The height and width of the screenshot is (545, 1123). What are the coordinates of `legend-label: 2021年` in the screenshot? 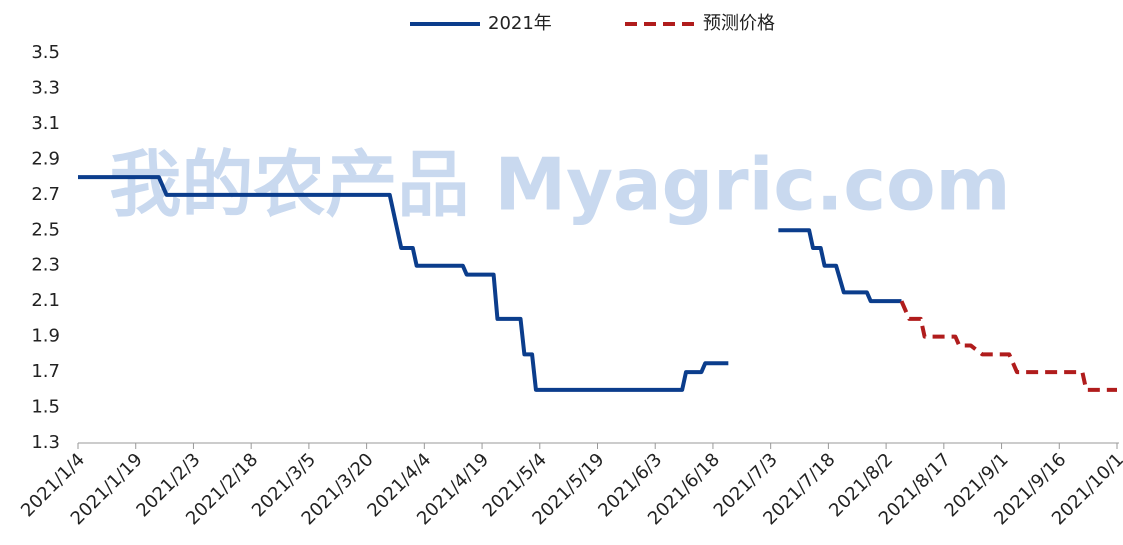 It's located at (520, 23).